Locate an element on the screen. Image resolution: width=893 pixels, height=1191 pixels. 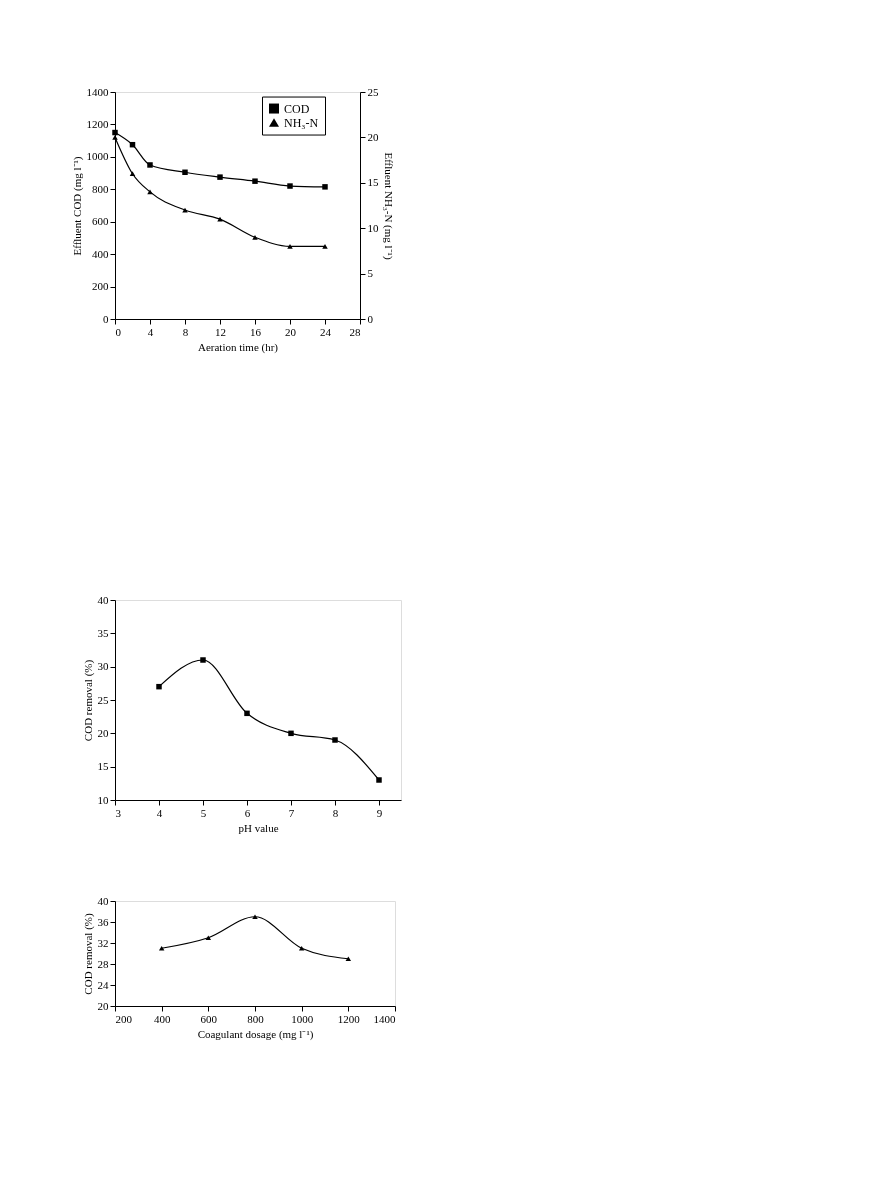
x-tick-label: 20 is located at coordinates (291, 331).